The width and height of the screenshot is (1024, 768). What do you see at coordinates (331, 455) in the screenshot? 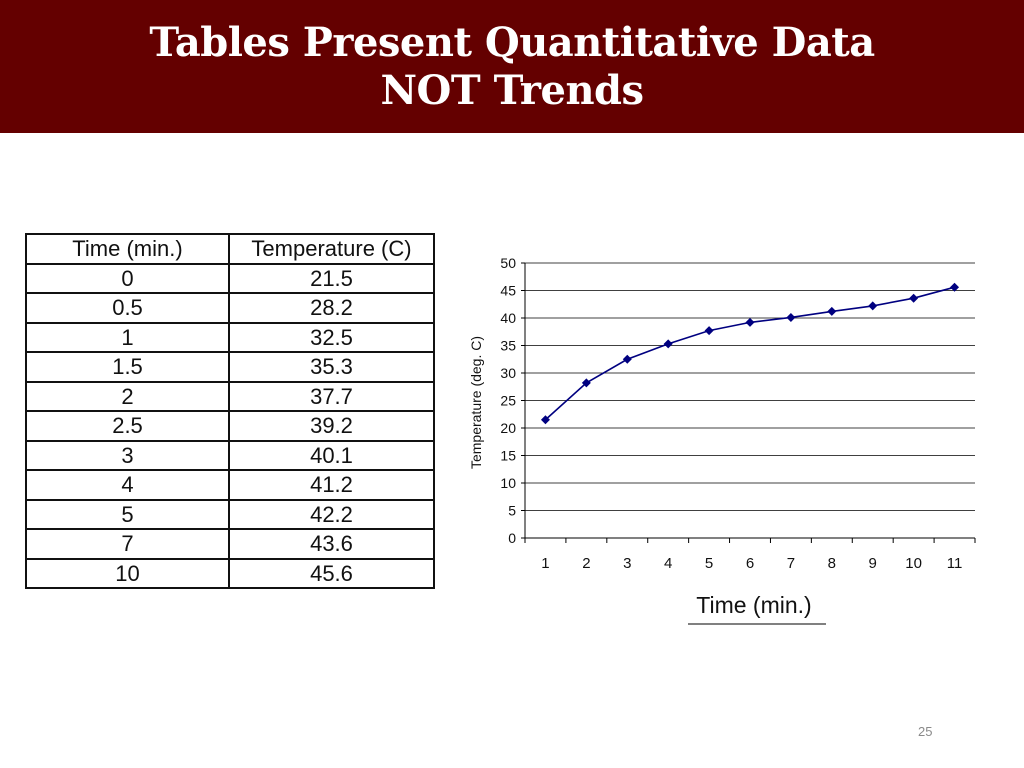
I see `table-cell-temperature: 40.1` at bounding box center [331, 455].